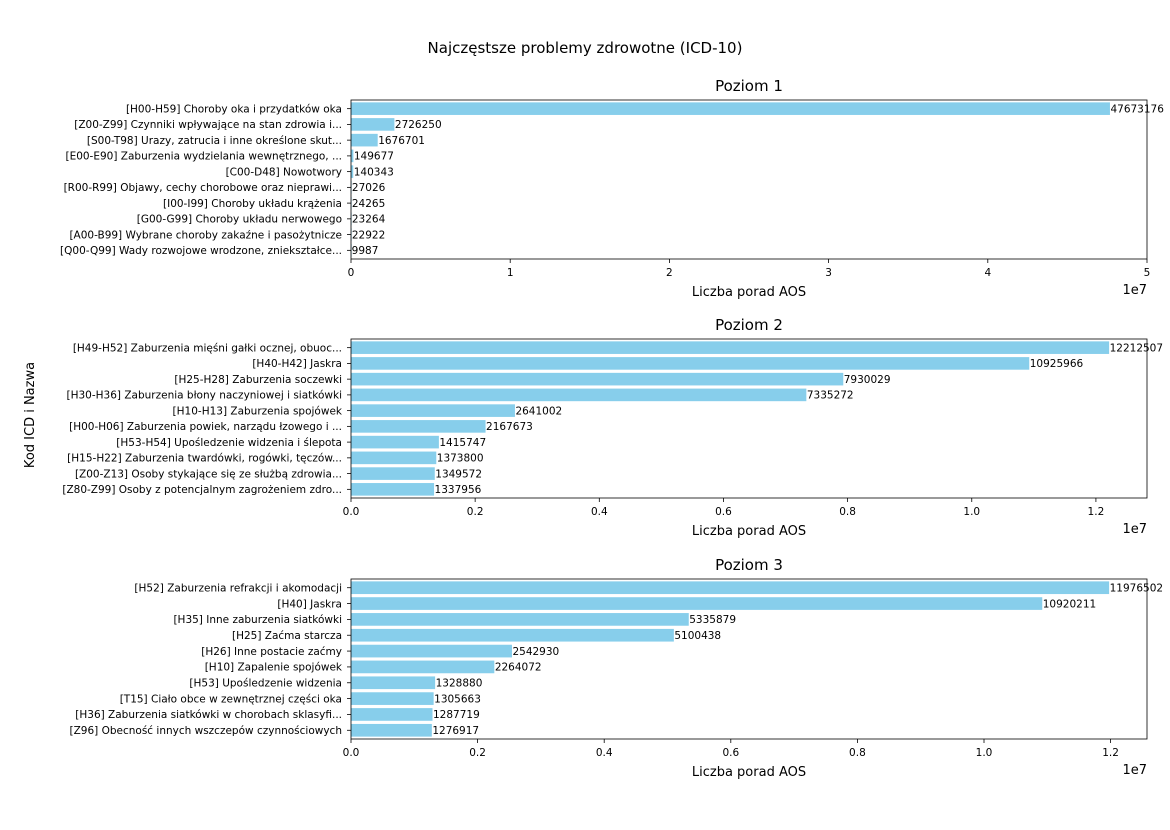 Image resolution: width=1170 pixels, height=830 pixels. Describe the element at coordinates (867, 380) in the screenshot. I see `bar-value-label: 7930029` at that location.